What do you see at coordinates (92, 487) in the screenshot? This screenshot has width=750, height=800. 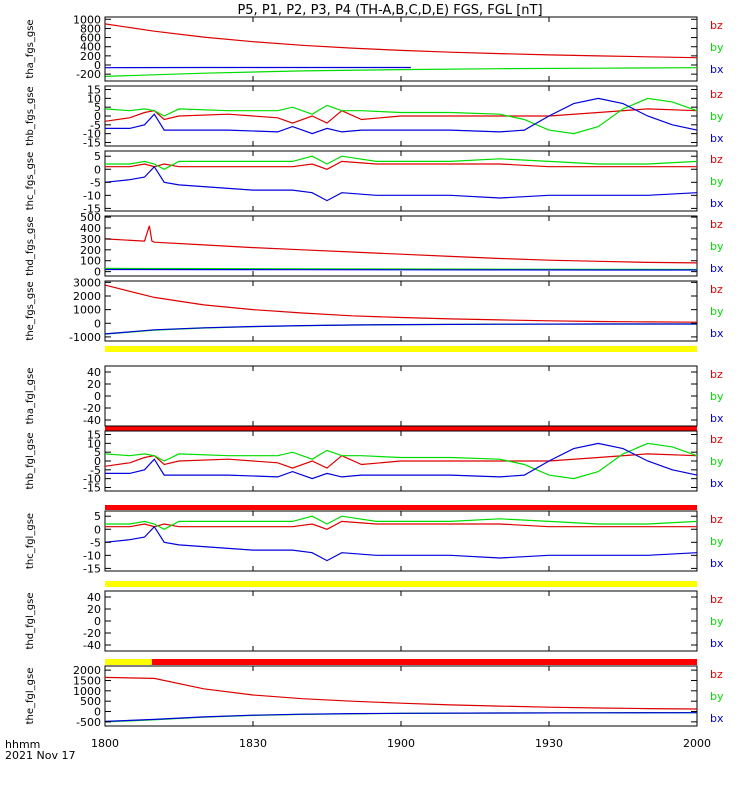 I see `ytick-label-thb-fgl--15: -15` at bounding box center [92, 487].